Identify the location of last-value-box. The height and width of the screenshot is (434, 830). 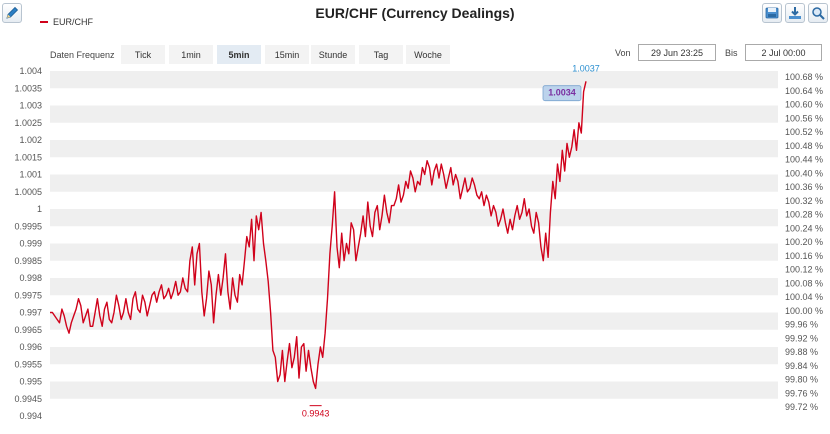
(562, 93).